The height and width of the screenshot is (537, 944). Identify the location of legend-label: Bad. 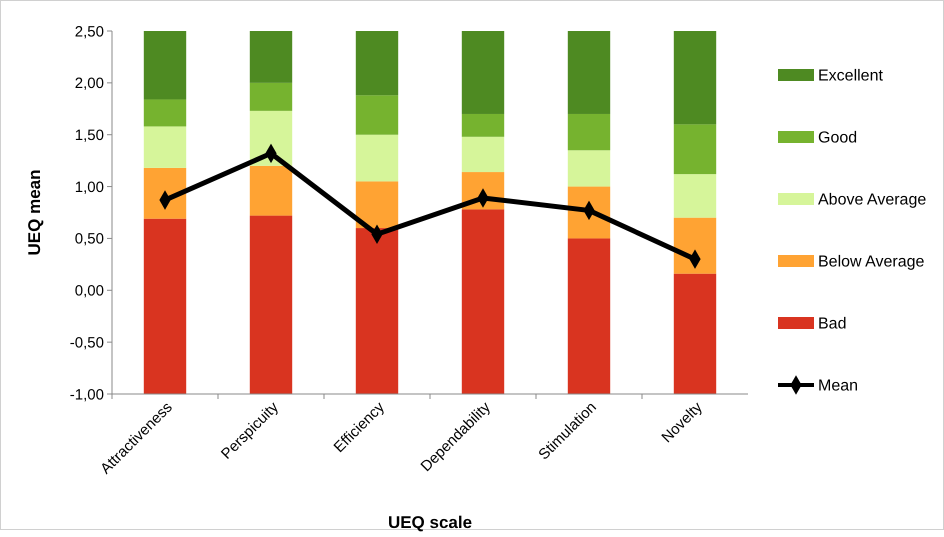
(832, 324).